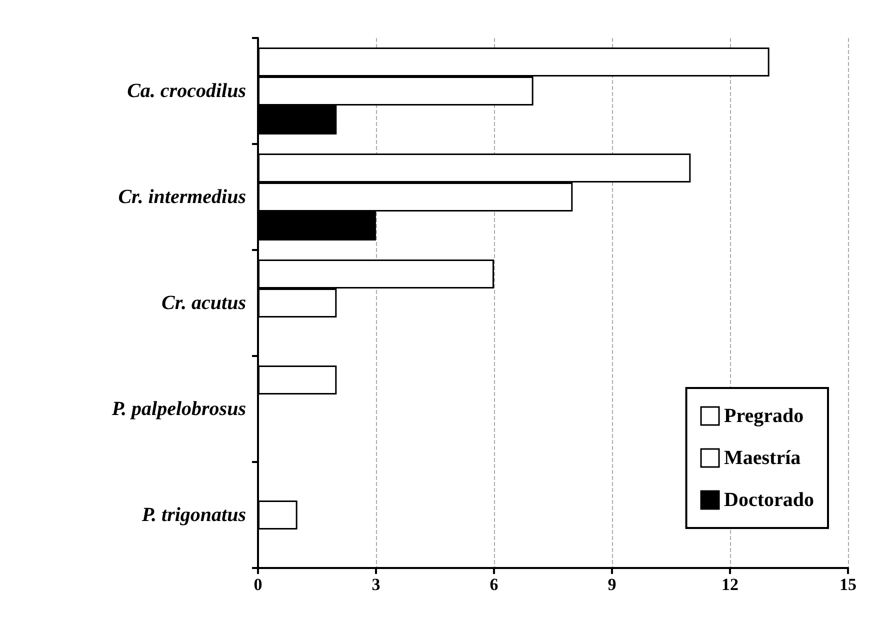 The width and height of the screenshot is (877, 618). I want to click on legend-label: Doctorado, so click(769, 500).